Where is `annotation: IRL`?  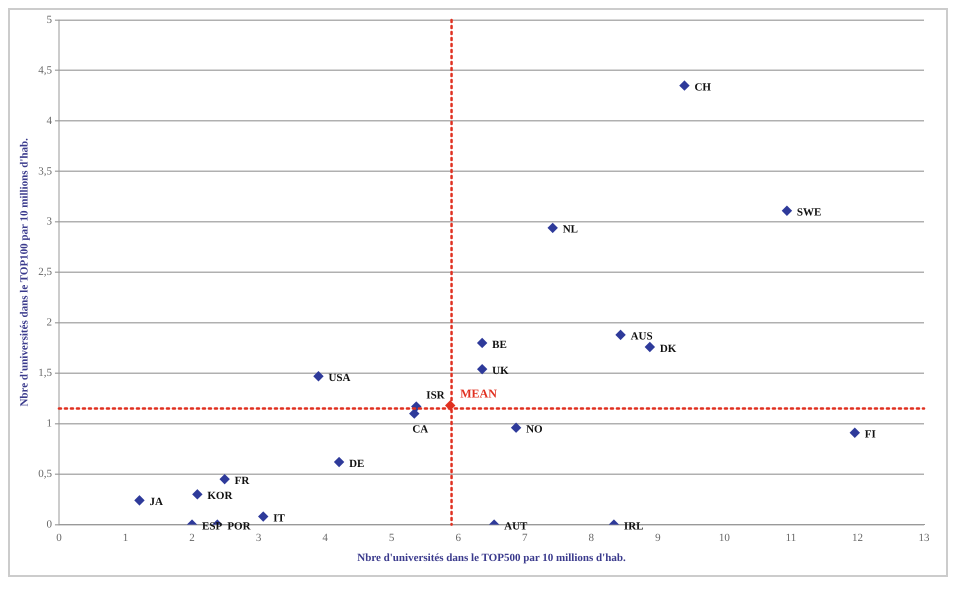
annotation: IRL is located at coordinates (634, 526).